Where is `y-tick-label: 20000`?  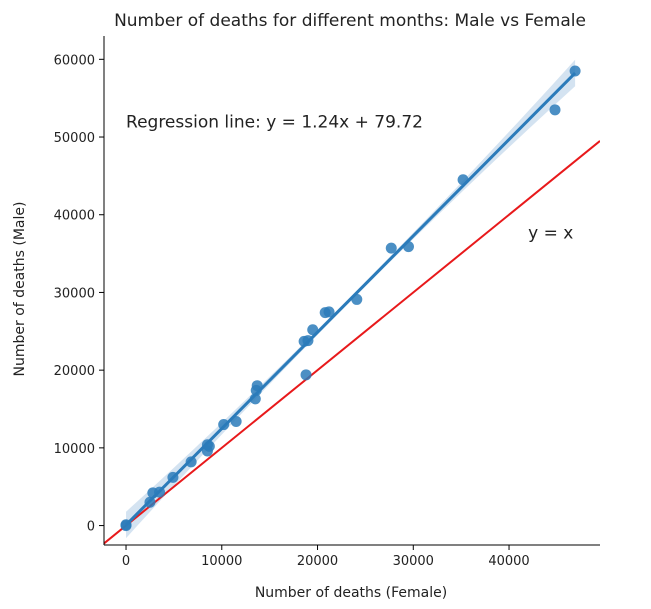
y-tick-label: 20000 is located at coordinates (74, 371).